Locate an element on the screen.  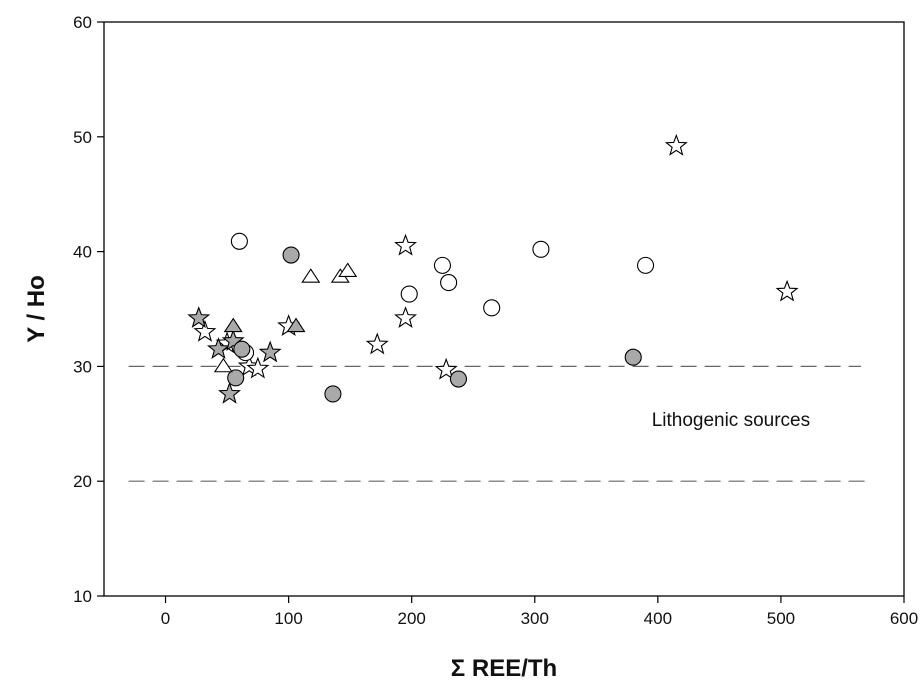
y-tick-label: 30 is located at coordinates (82, 366).